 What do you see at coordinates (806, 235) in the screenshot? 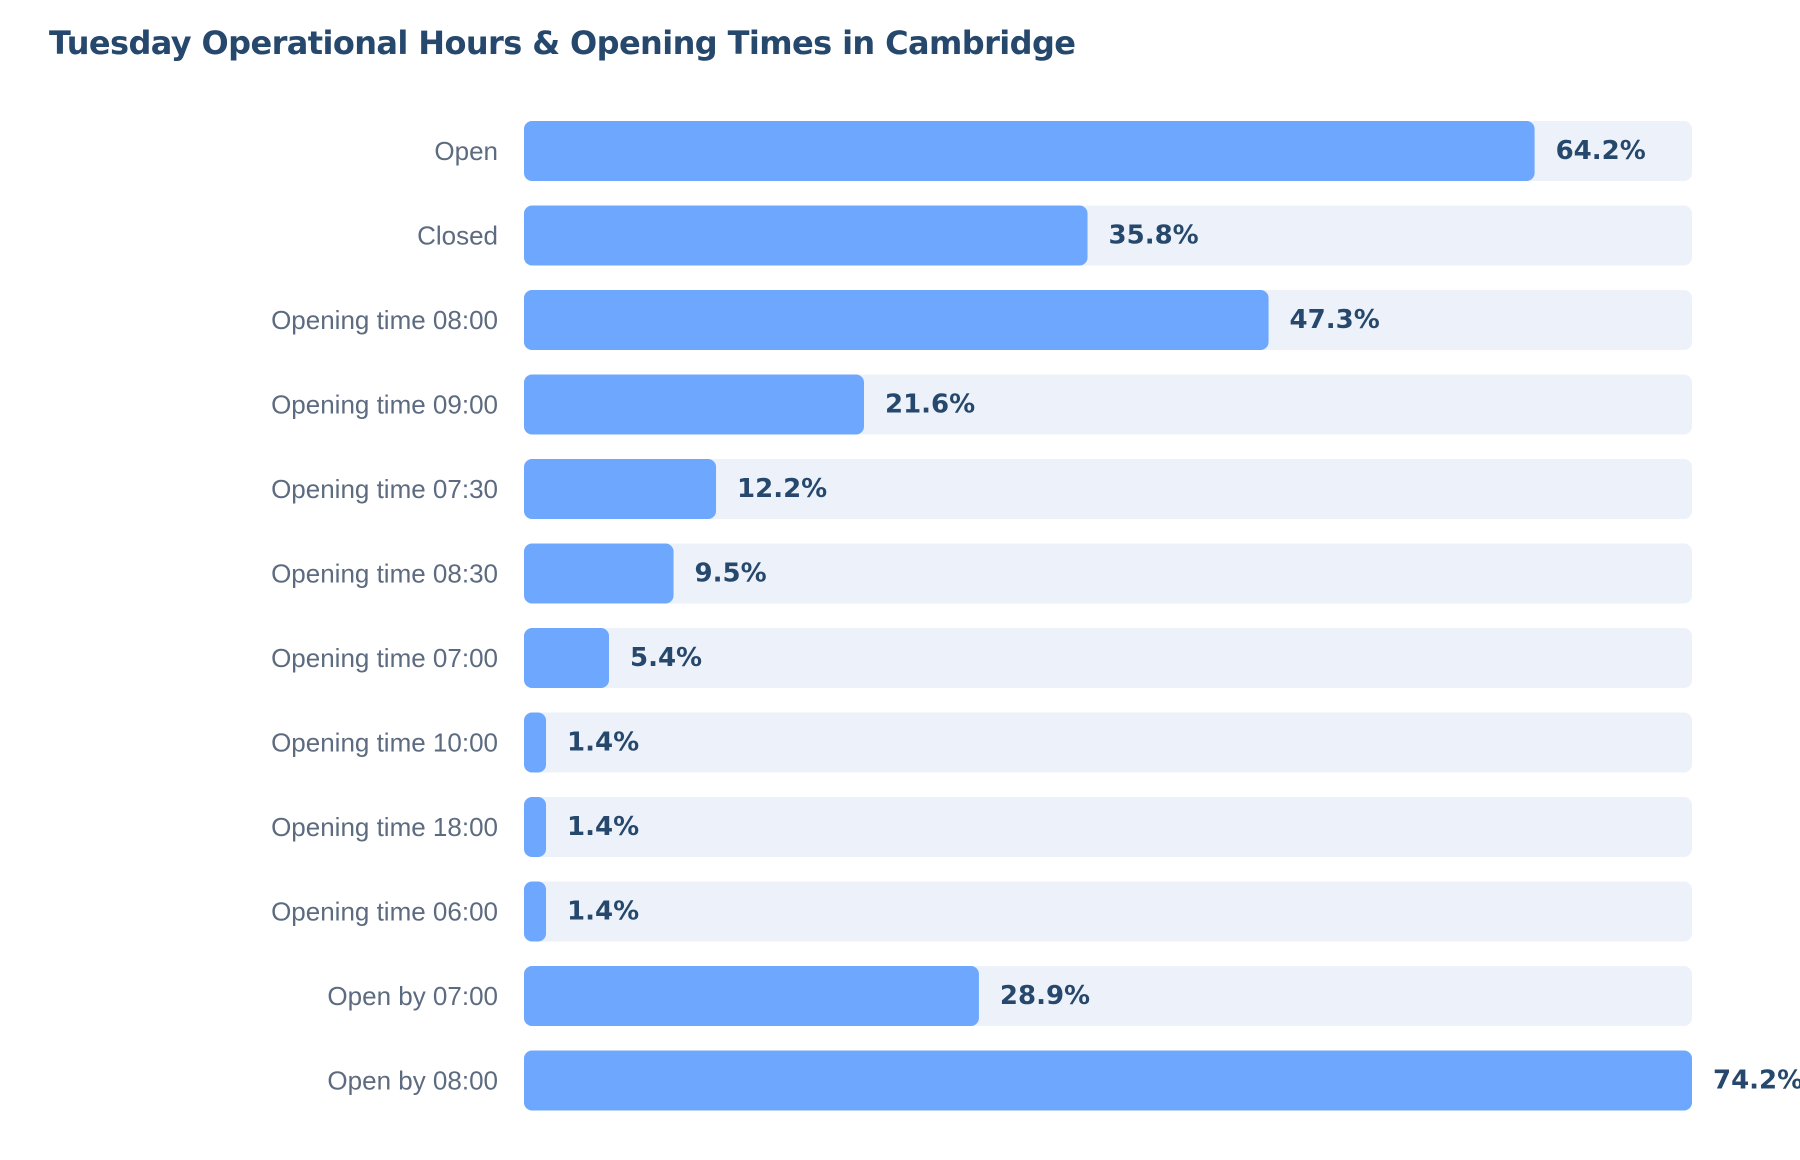
I see `bar-closed` at bounding box center [806, 235].